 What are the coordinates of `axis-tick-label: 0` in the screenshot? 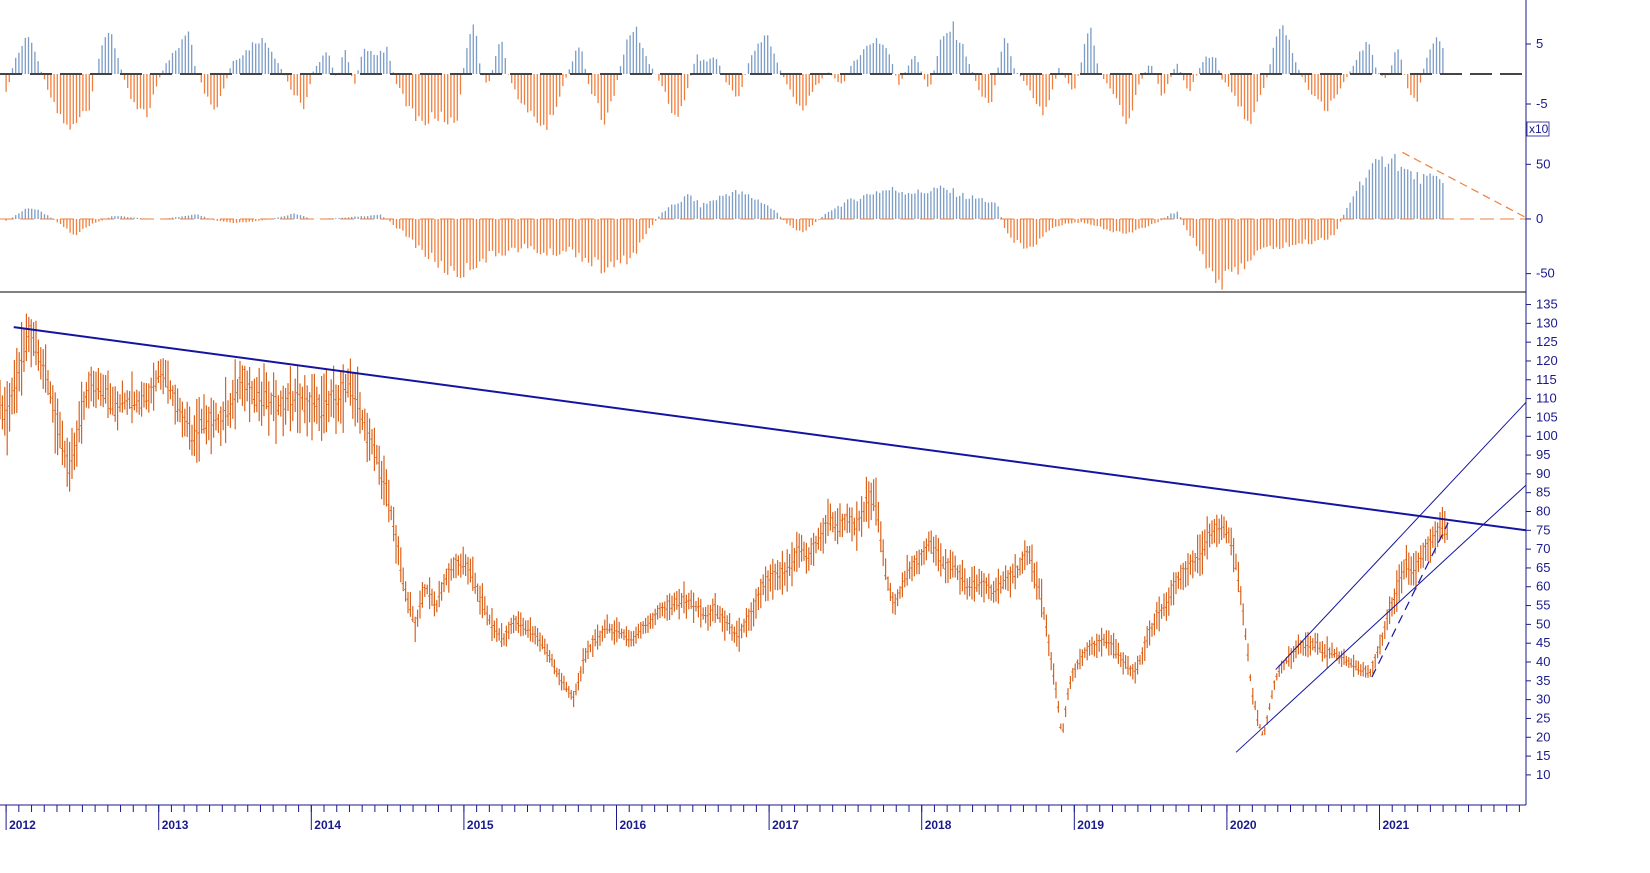 It's located at (1539, 218).